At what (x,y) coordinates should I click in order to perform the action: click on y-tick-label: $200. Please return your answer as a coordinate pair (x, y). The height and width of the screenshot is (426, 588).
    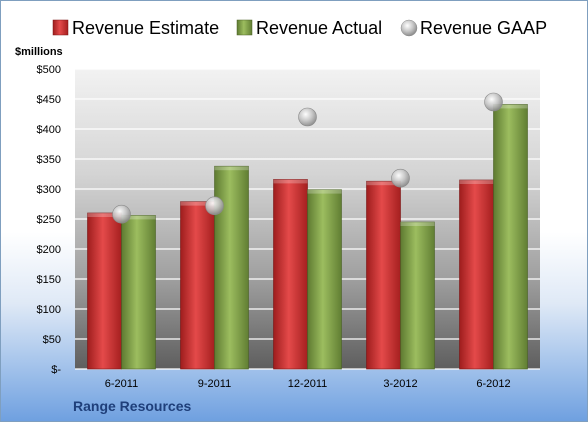
    Looking at the image, I should click on (49, 250).